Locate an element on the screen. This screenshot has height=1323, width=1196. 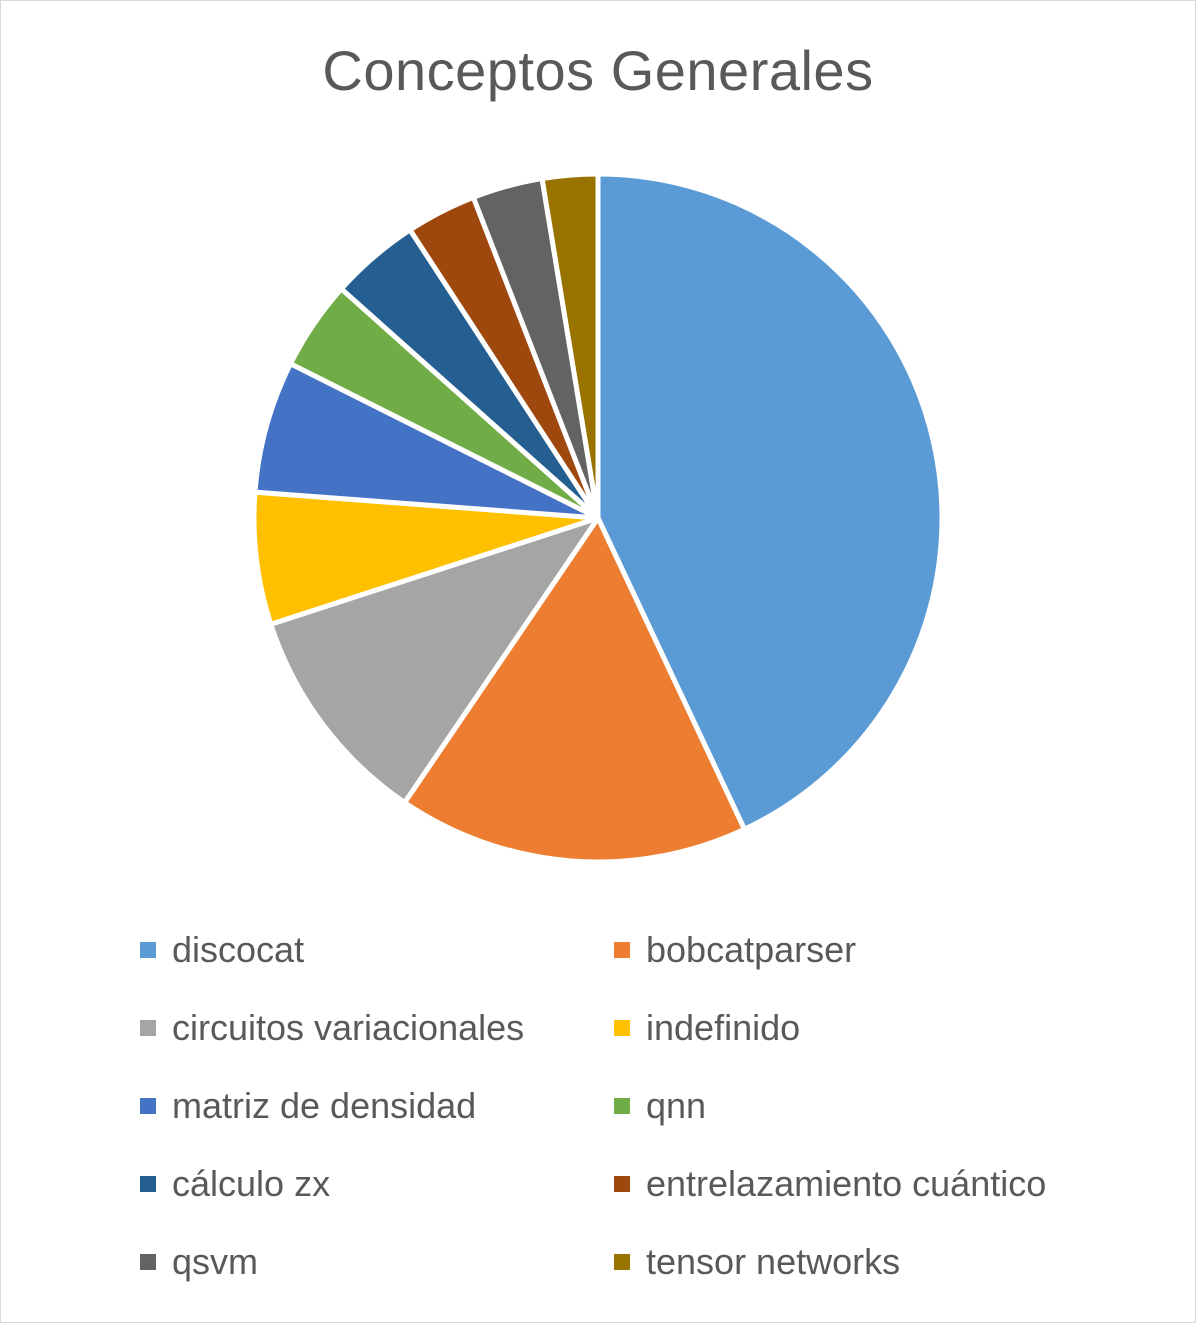
legend-label: entrelazamiento cuántico is located at coordinates (846, 1183).